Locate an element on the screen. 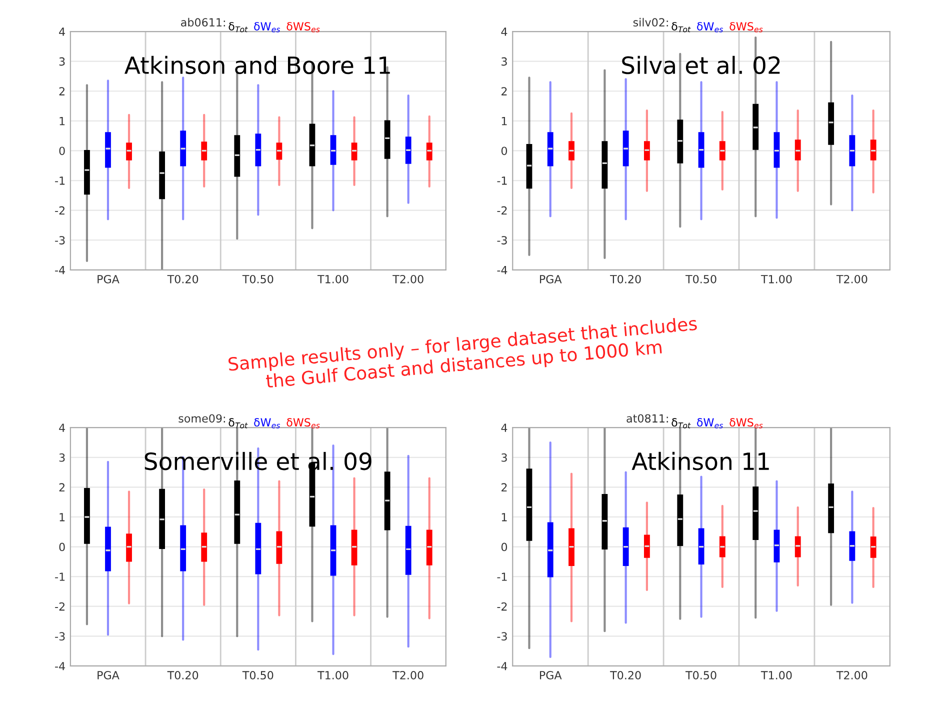 The image size is (927, 701). text: Silva et al. 02 is located at coordinates (701, 65).